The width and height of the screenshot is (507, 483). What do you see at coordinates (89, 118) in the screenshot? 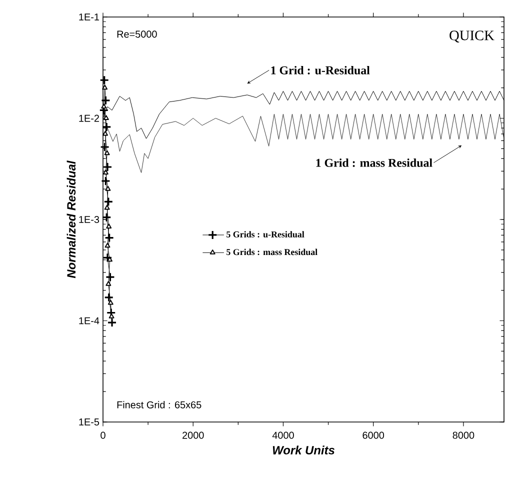
I see `y-tick-label: 1E-2` at bounding box center [89, 118].